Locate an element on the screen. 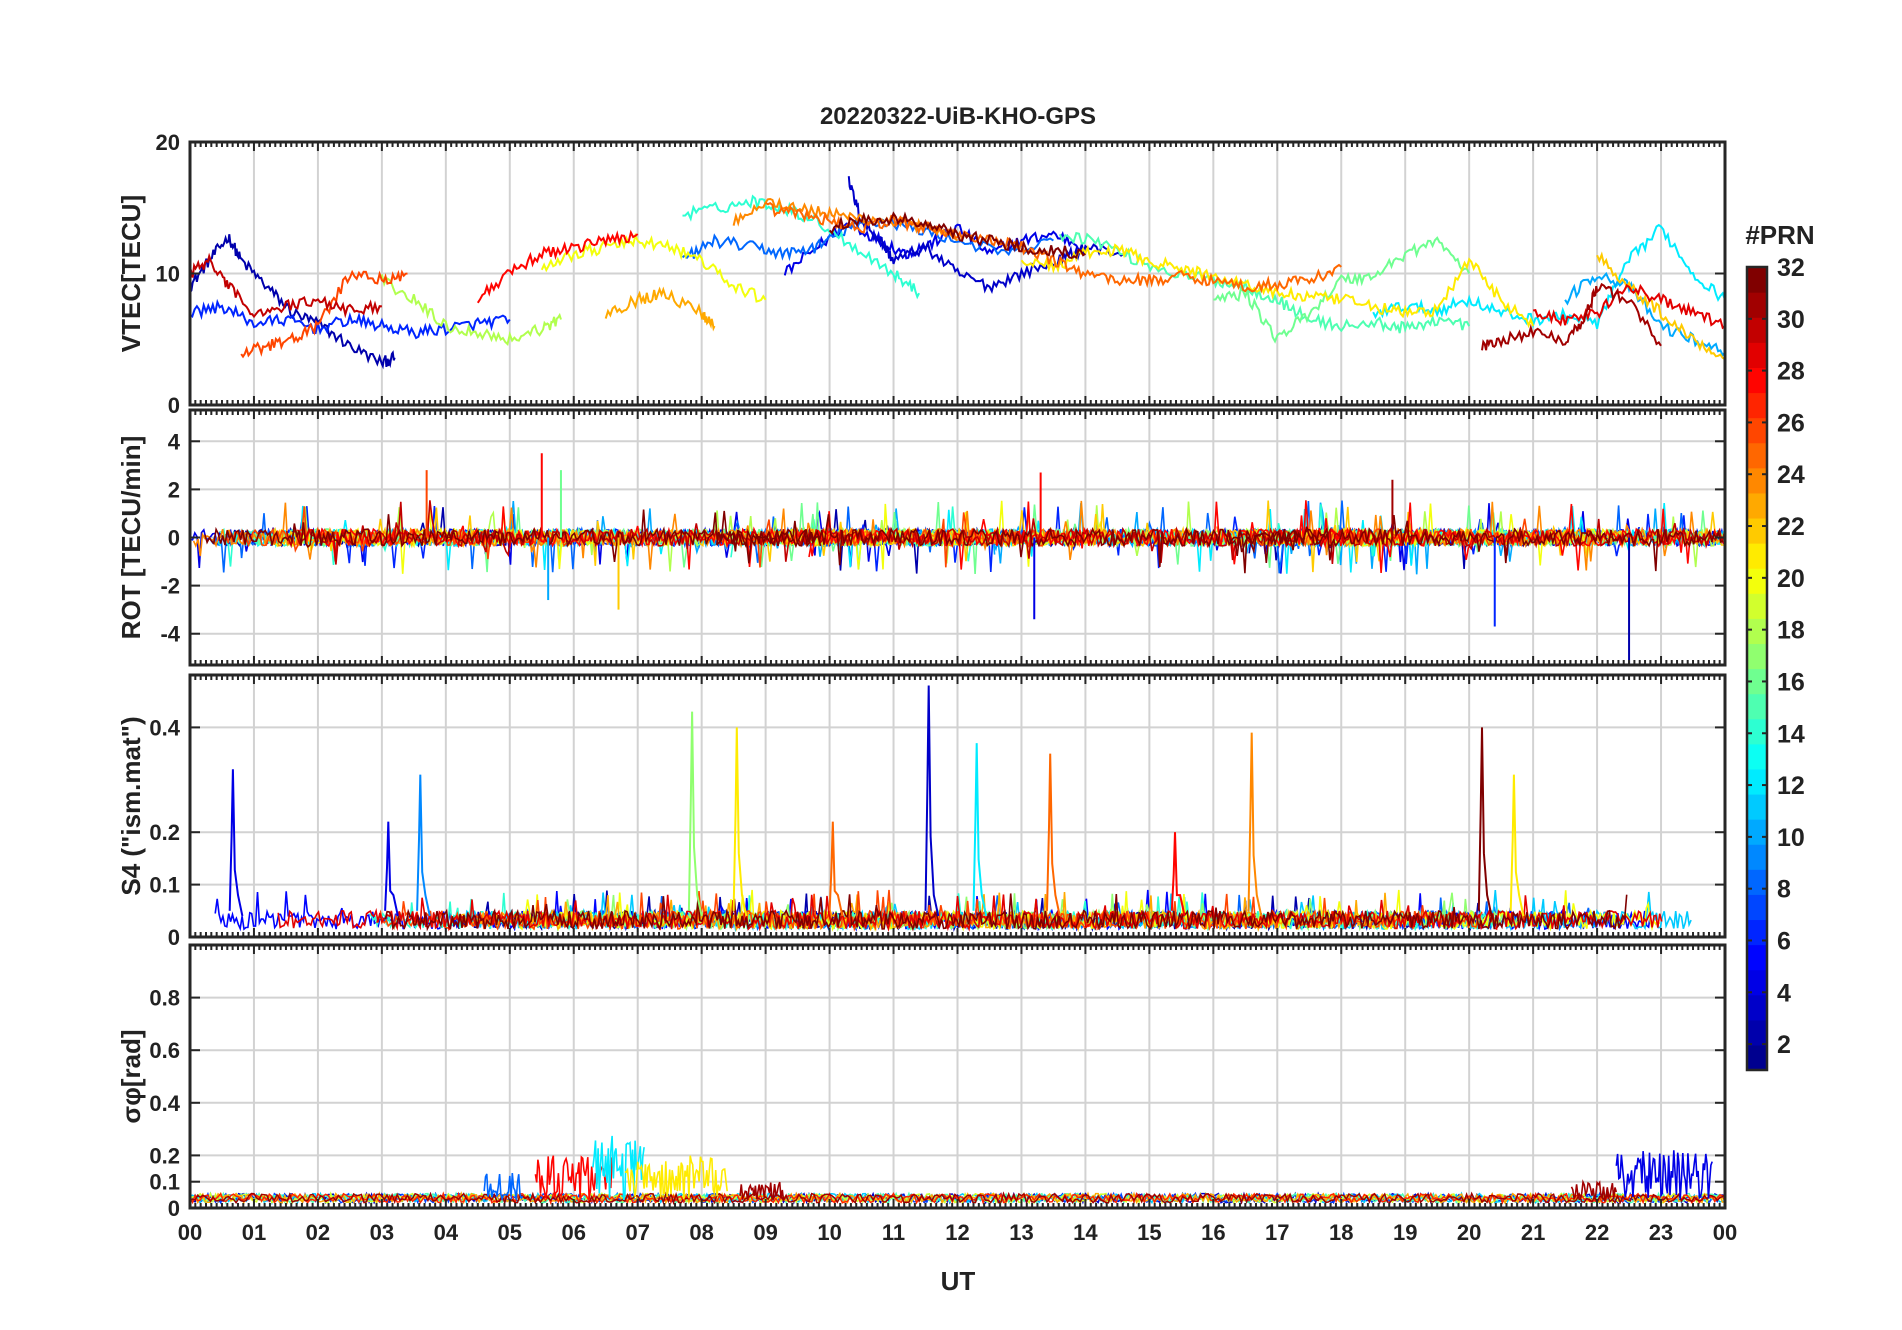 This screenshot has height=1330, width=1902. y-tick-label: 0.6 is located at coordinates (164, 1050).